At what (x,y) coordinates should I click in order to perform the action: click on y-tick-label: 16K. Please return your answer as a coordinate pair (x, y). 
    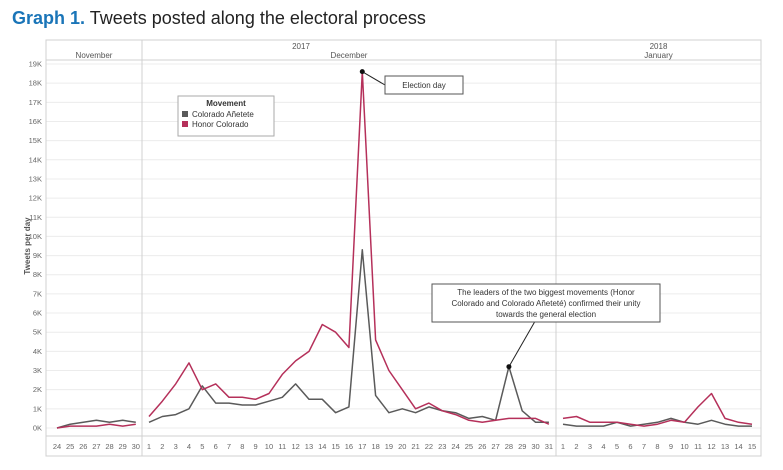
    Looking at the image, I should click on (35, 121).